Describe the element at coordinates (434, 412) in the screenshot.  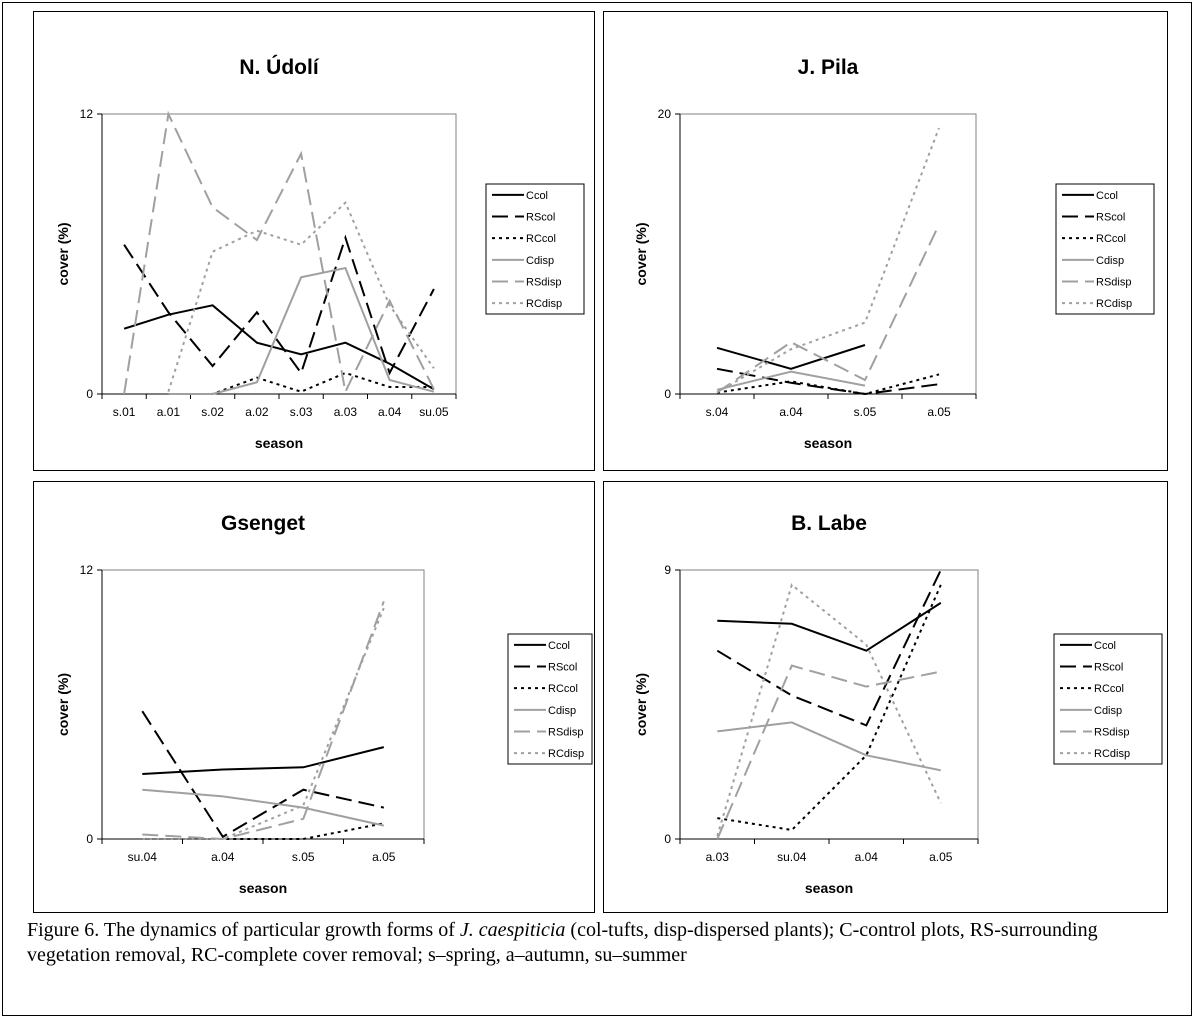
I see `x-tick-label: su.05` at that location.